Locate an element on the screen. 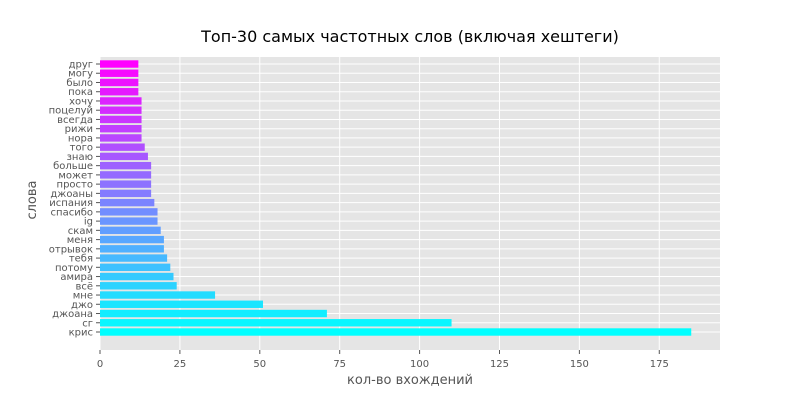  x-tick-label: 150 is located at coordinates (579, 364).